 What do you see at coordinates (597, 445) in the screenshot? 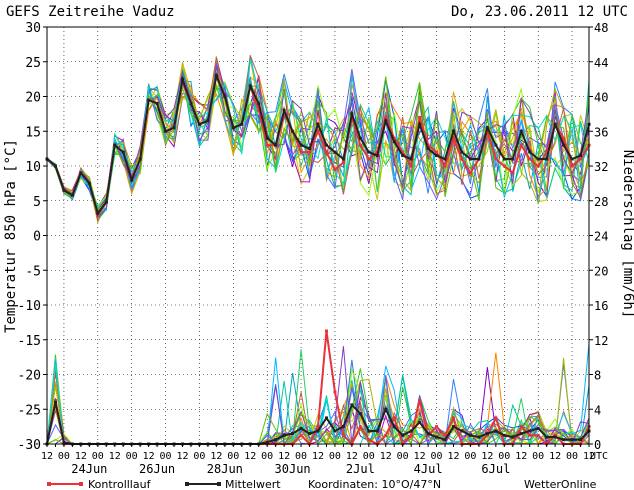
I see `right-tick-label: 0` at bounding box center [597, 445].